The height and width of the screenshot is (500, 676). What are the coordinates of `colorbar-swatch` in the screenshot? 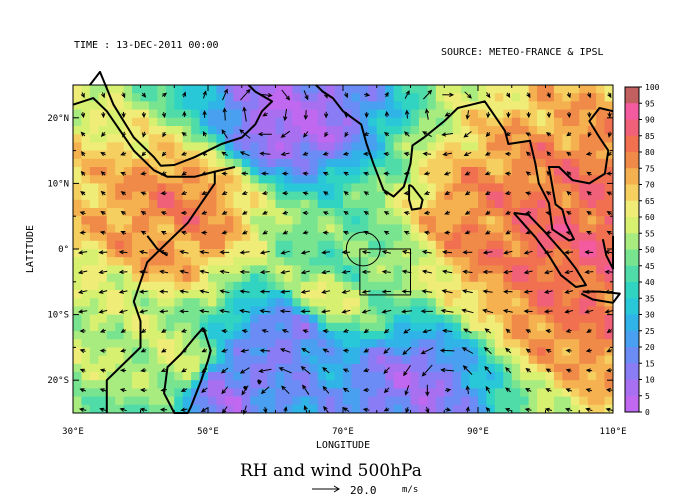 It's located at (632, 193).